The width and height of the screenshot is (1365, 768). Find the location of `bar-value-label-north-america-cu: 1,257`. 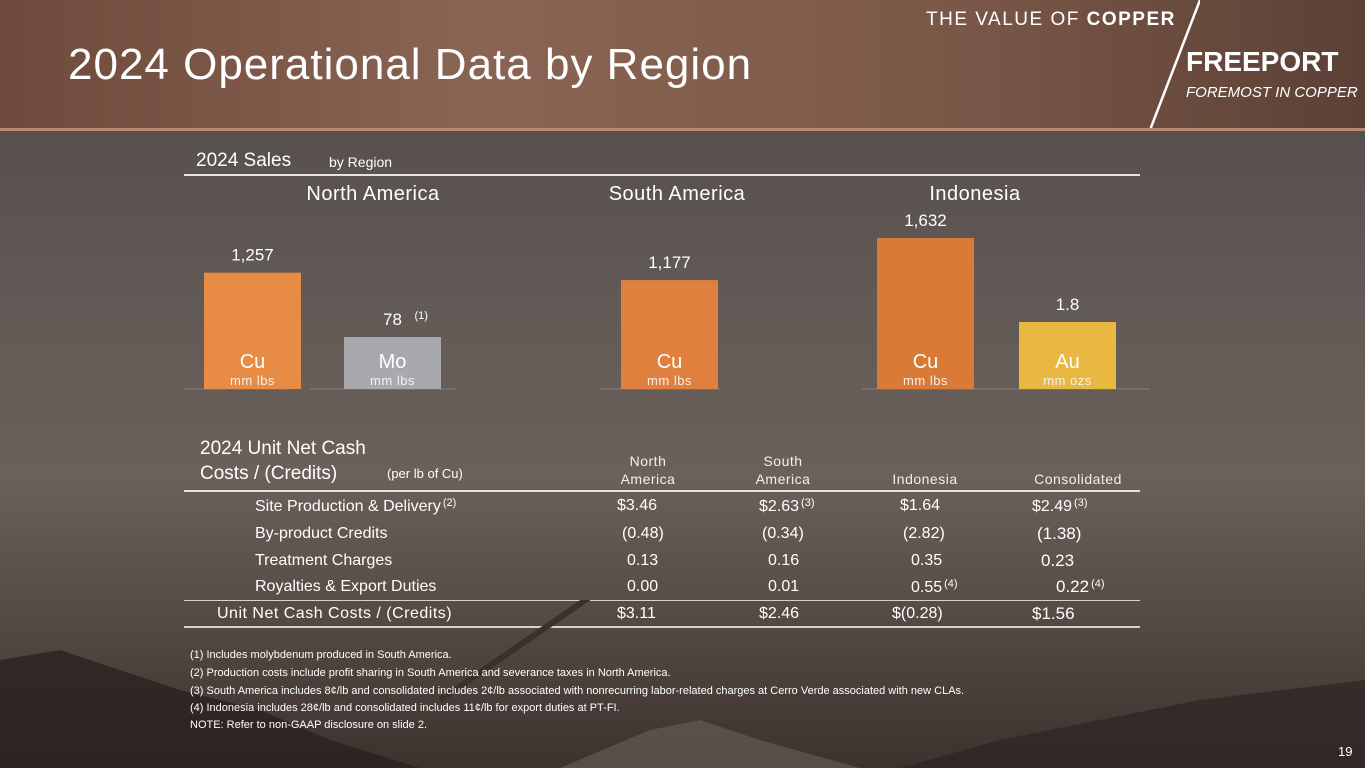

bar-value-label-north-america-cu: 1,257 is located at coordinates (252, 255).